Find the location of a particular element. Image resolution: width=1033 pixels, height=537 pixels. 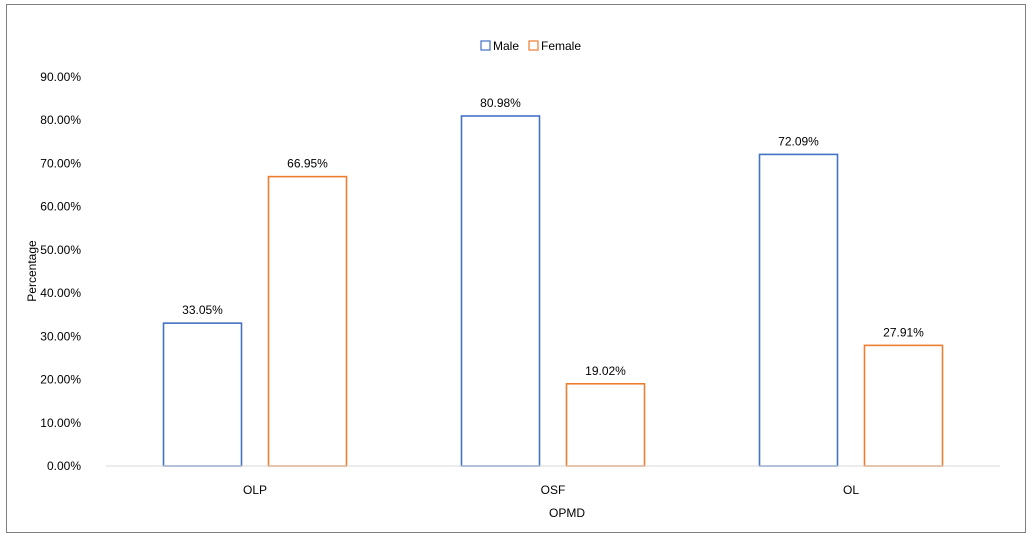

data-label-female-ol: 27.91% is located at coordinates (903, 332).